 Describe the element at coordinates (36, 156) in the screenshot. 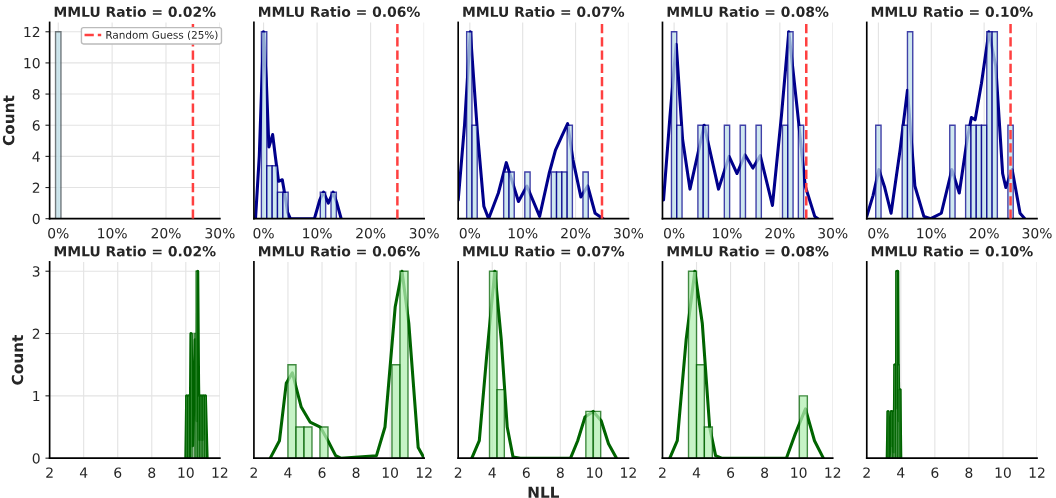

I see `y-tick-label: 4` at that location.